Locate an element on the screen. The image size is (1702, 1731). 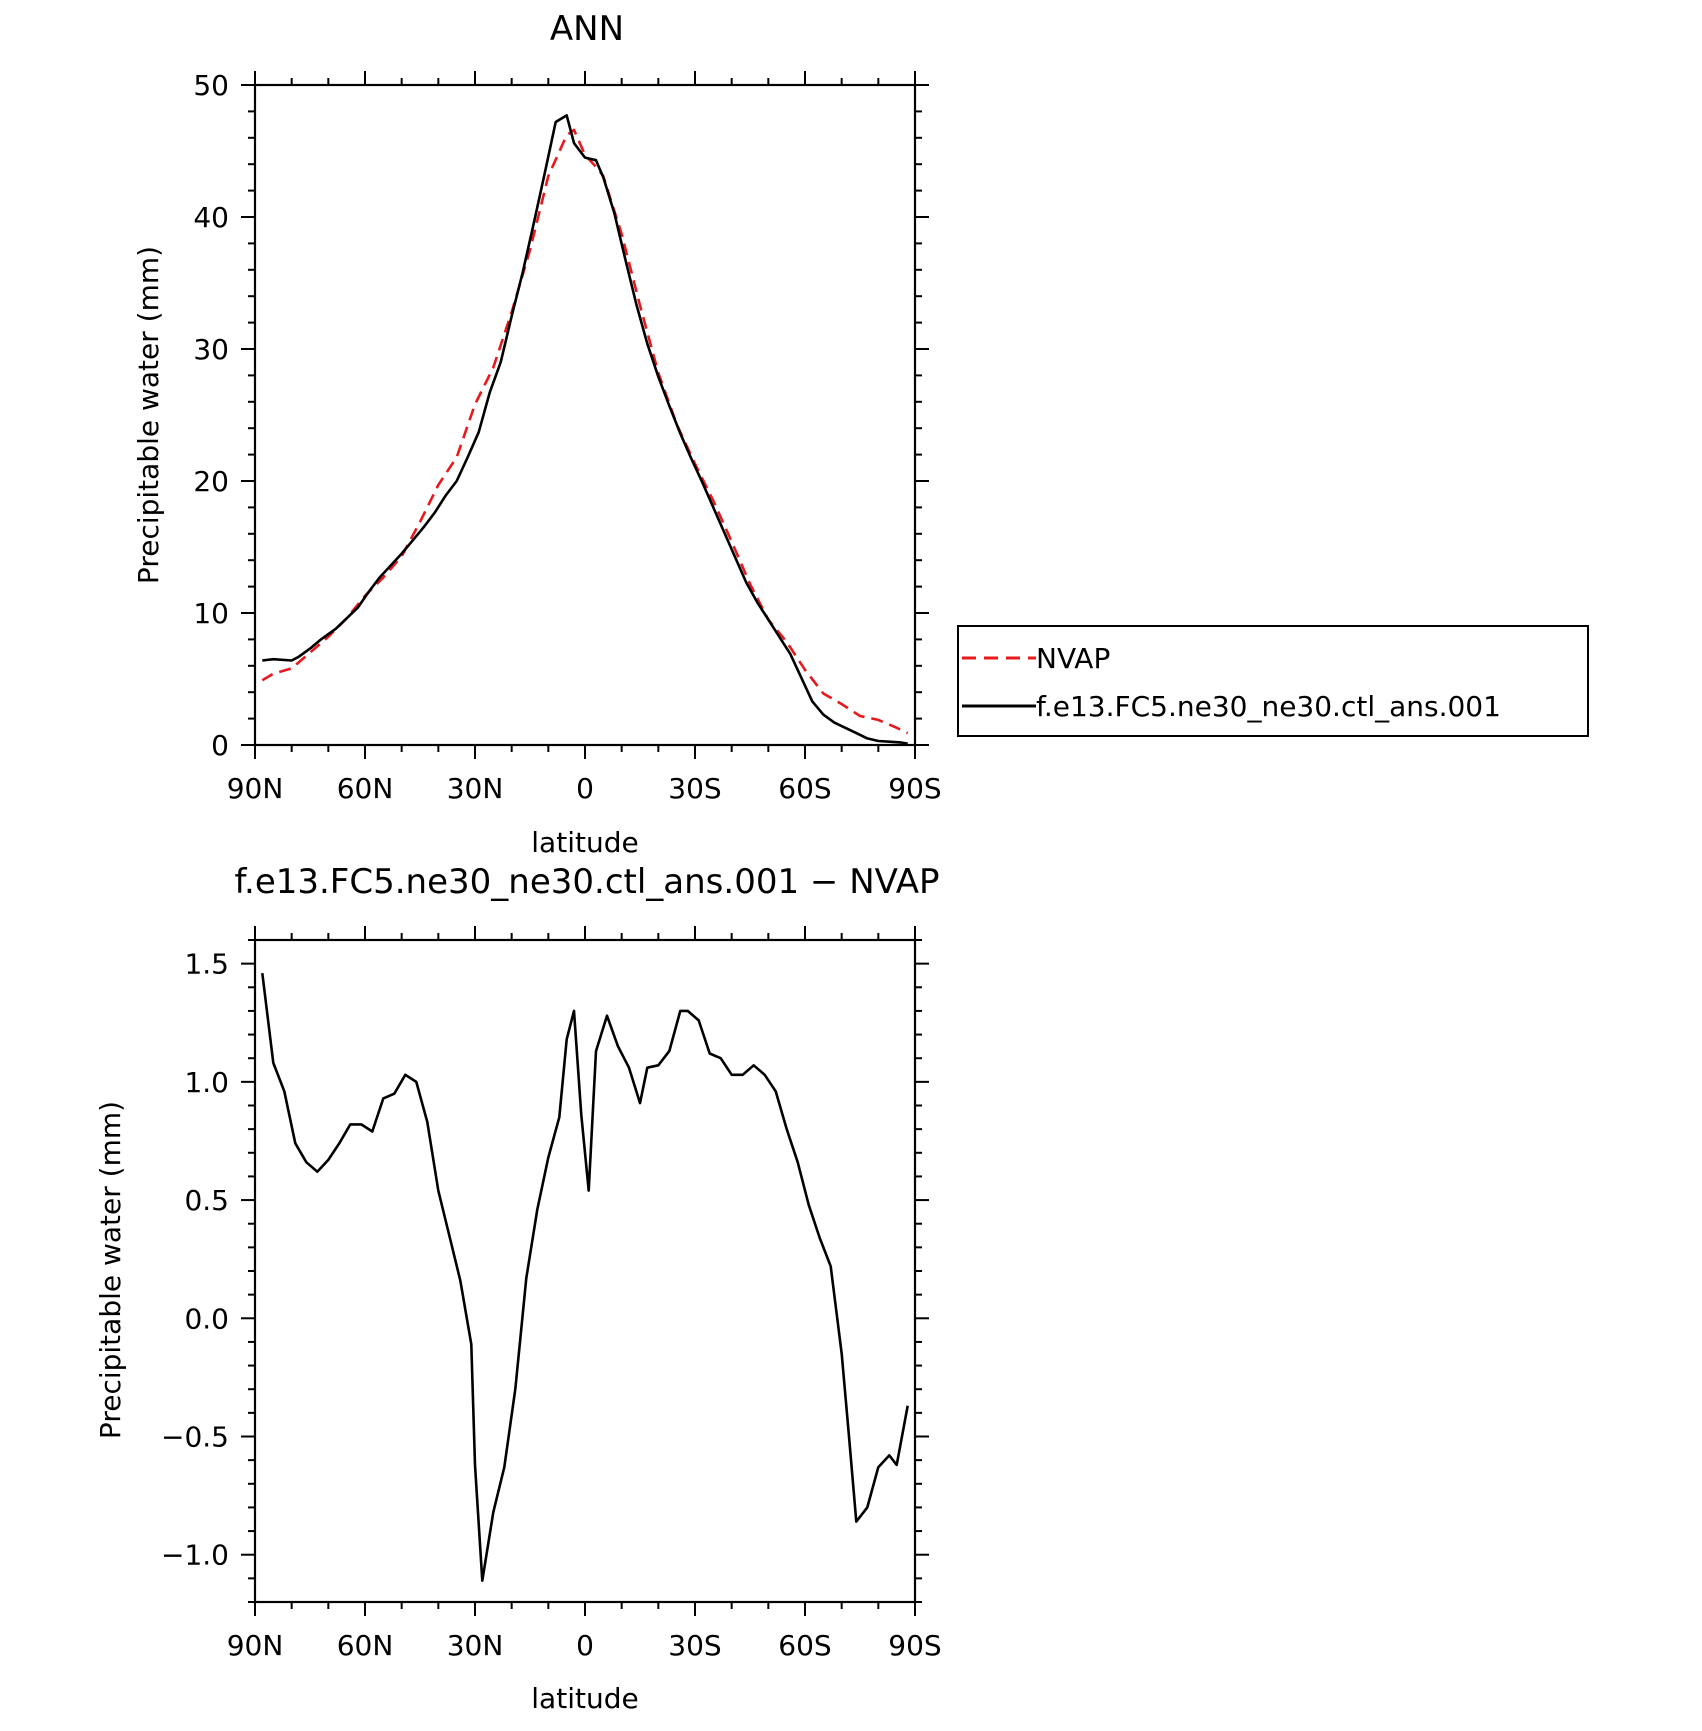
top-chart-title: ANN is located at coordinates (587, 29).